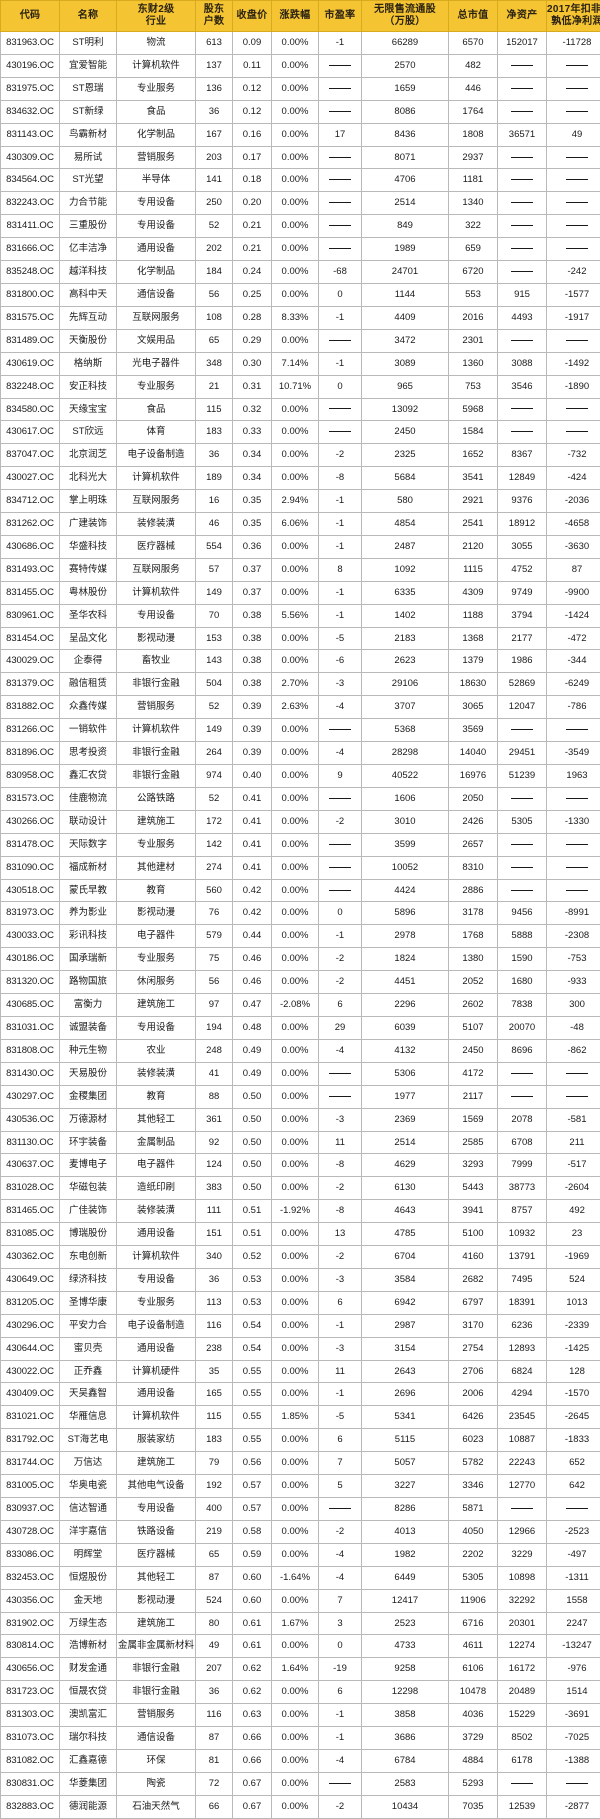 The height and width of the screenshot is (1819, 600). What do you see at coordinates (522, 16) in the screenshot?
I see `column-header-nav: 净资产` at bounding box center [522, 16].